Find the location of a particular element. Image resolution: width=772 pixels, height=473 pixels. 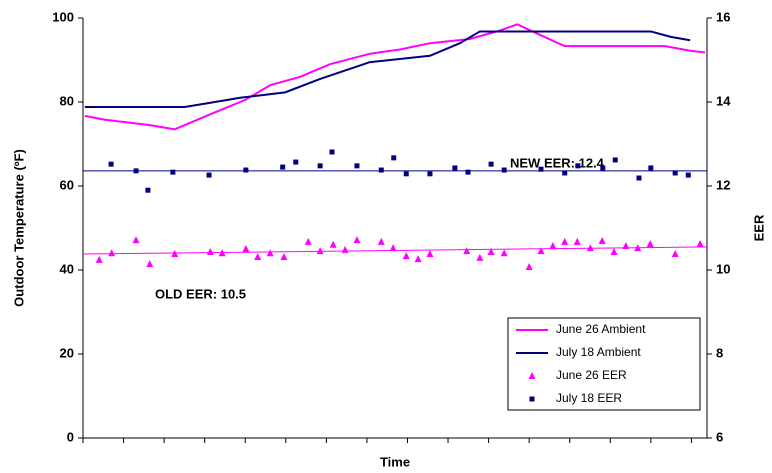

series-line is located at coordinates (387, 69).